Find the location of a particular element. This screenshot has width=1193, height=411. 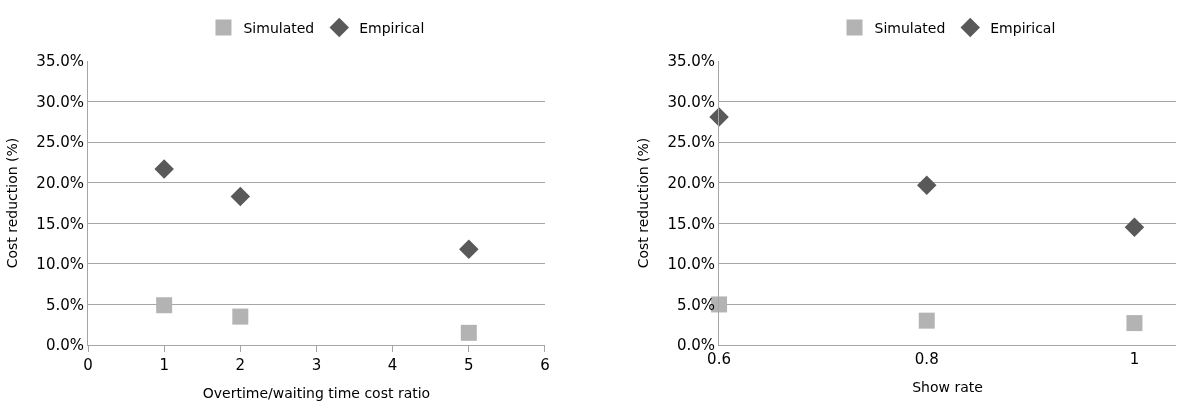

x-tick-label: 0.8 is located at coordinates (926, 359).